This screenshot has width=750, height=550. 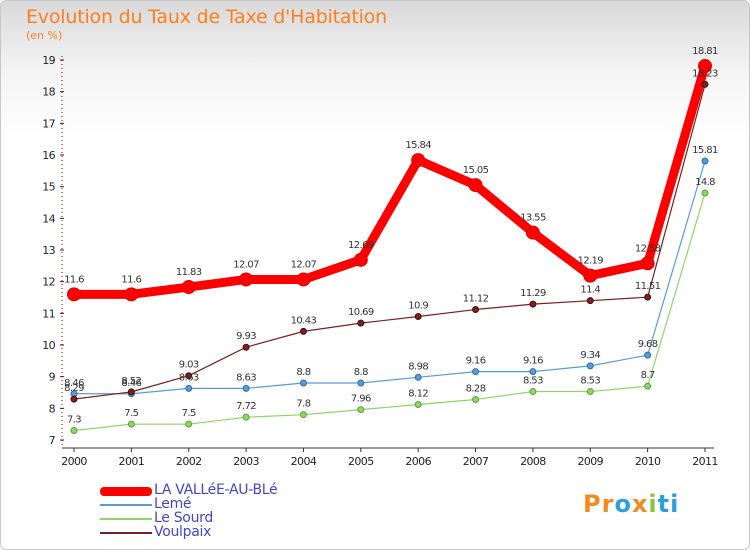 I want to click on x-tick-label: 2001, so click(x=132, y=461).